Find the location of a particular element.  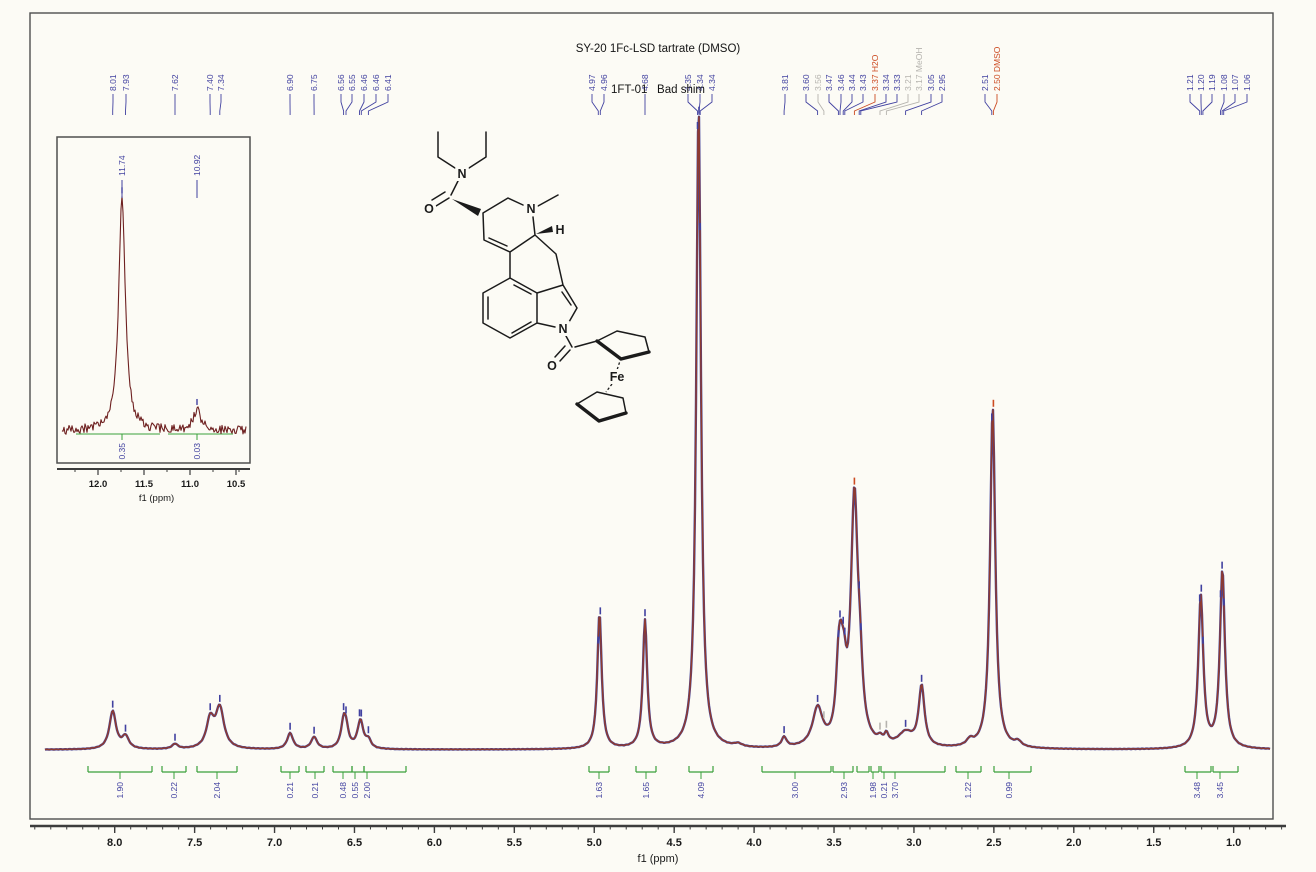

peak-pick-label: 3.05 is located at coordinates (931, 82).